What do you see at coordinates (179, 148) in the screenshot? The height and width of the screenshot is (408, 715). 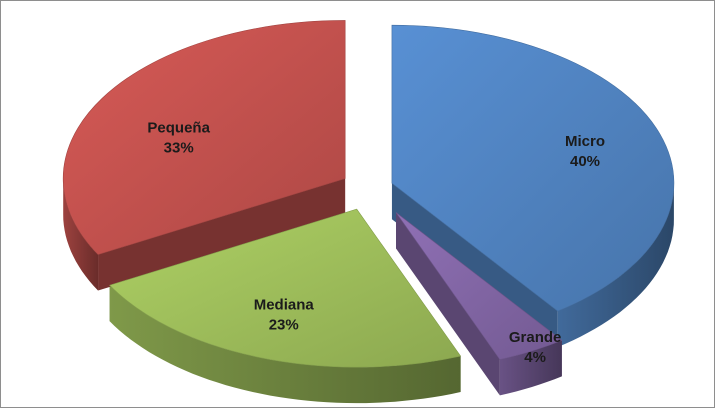 I see `slice-percent-pequena: 33%` at bounding box center [179, 148].